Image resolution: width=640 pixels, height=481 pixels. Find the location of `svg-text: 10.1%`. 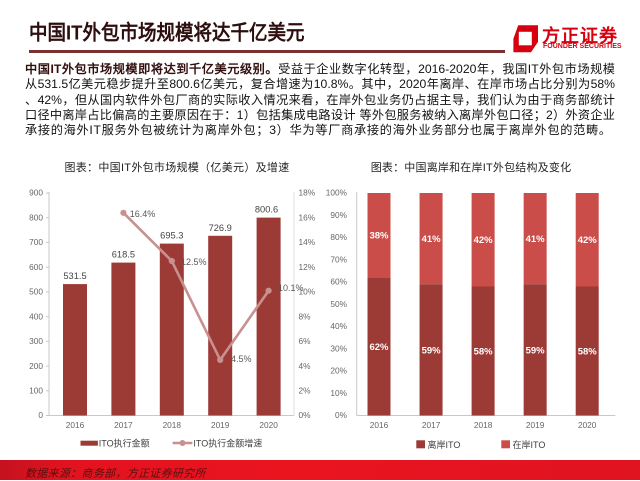

svg-text: 10.1% is located at coordinates (291, 288).